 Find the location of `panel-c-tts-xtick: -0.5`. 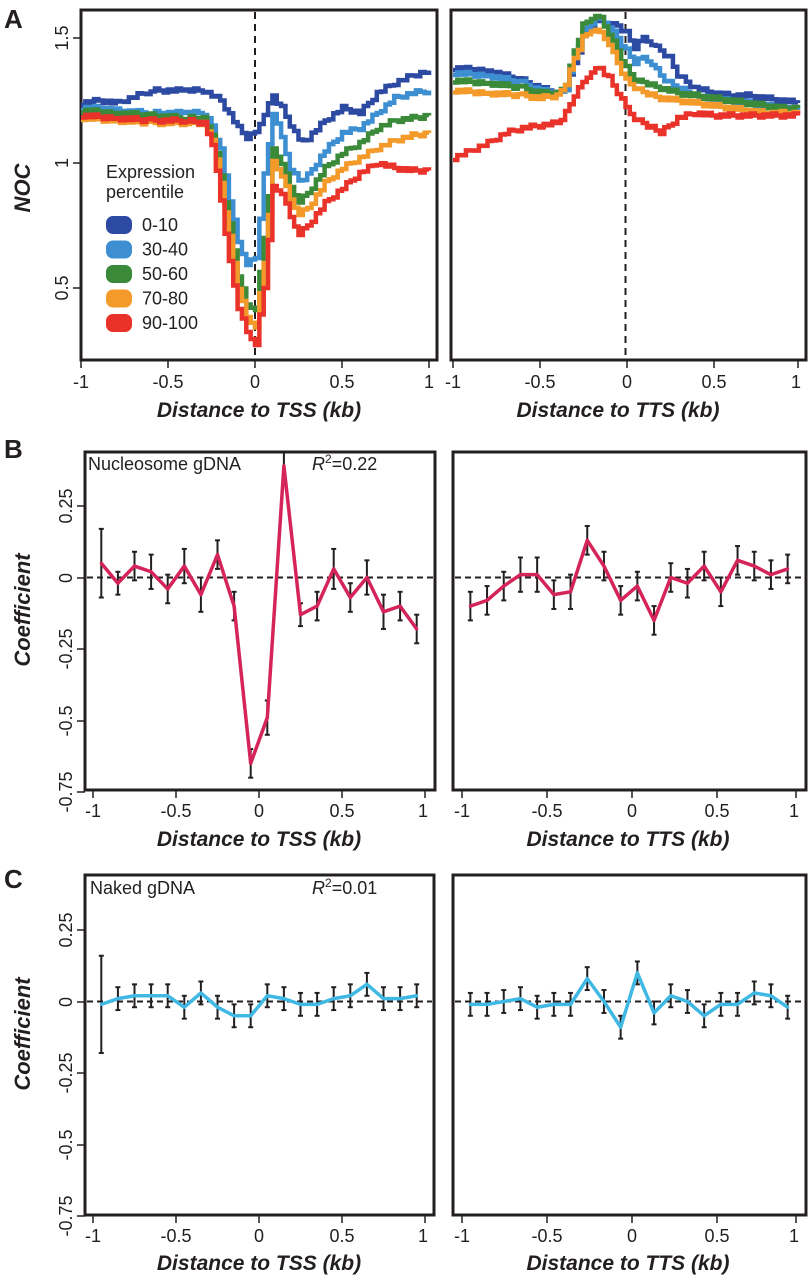

panel-c-tts-xtick: -0.5 is located at coordinates (546, 1236).